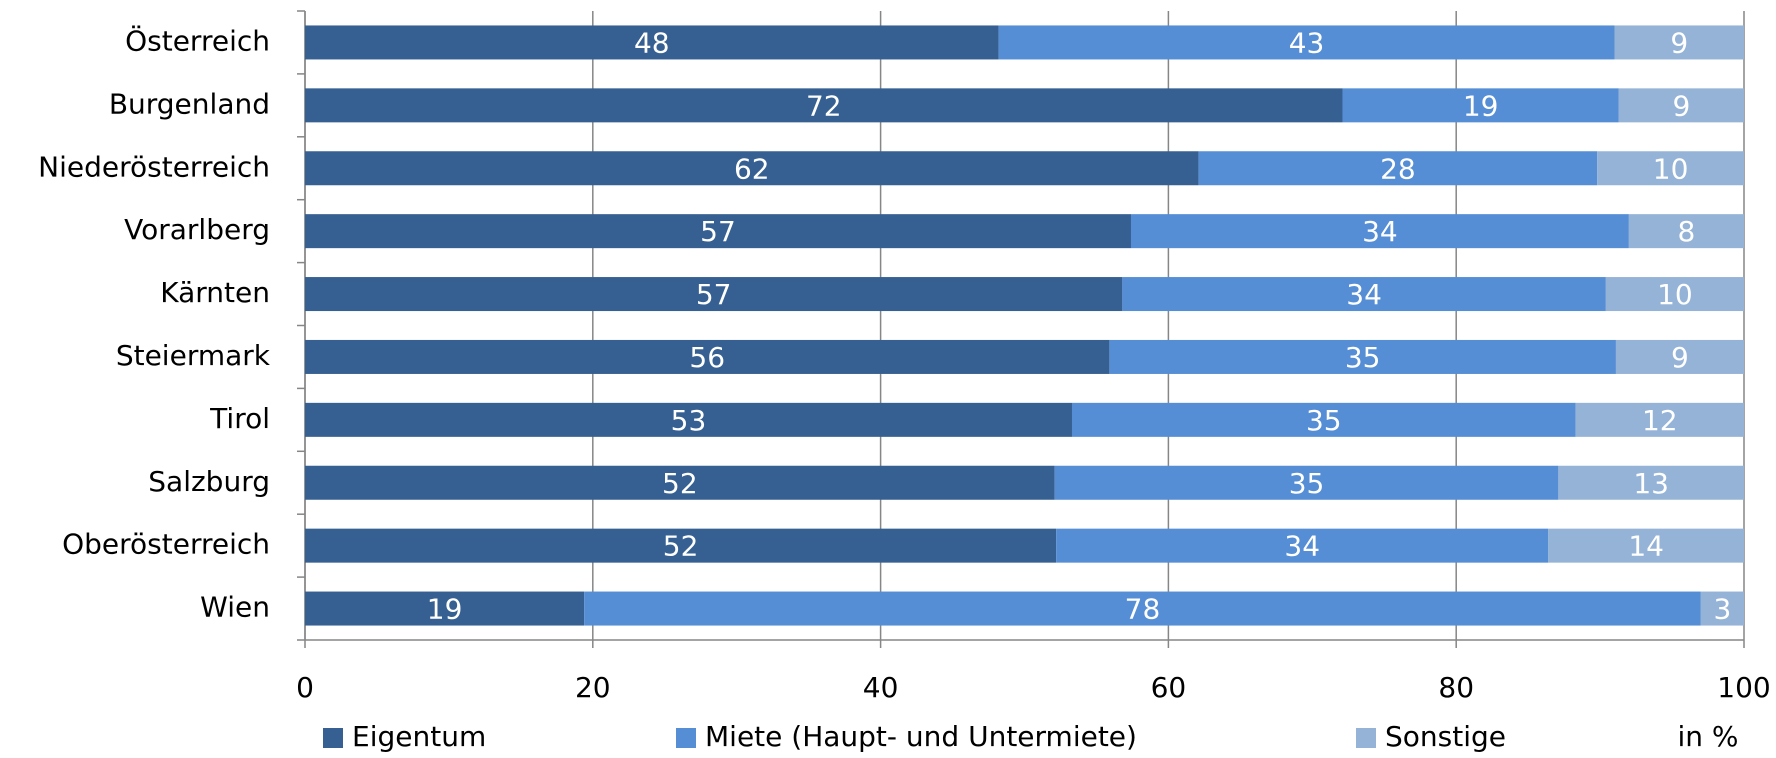 The height and width of the screenshot is (758, 1776). What do you see at coordinates (189, 103) in the screenshot?
I see `y-tick-label: Burgenland` at bounding box center [189, 103].